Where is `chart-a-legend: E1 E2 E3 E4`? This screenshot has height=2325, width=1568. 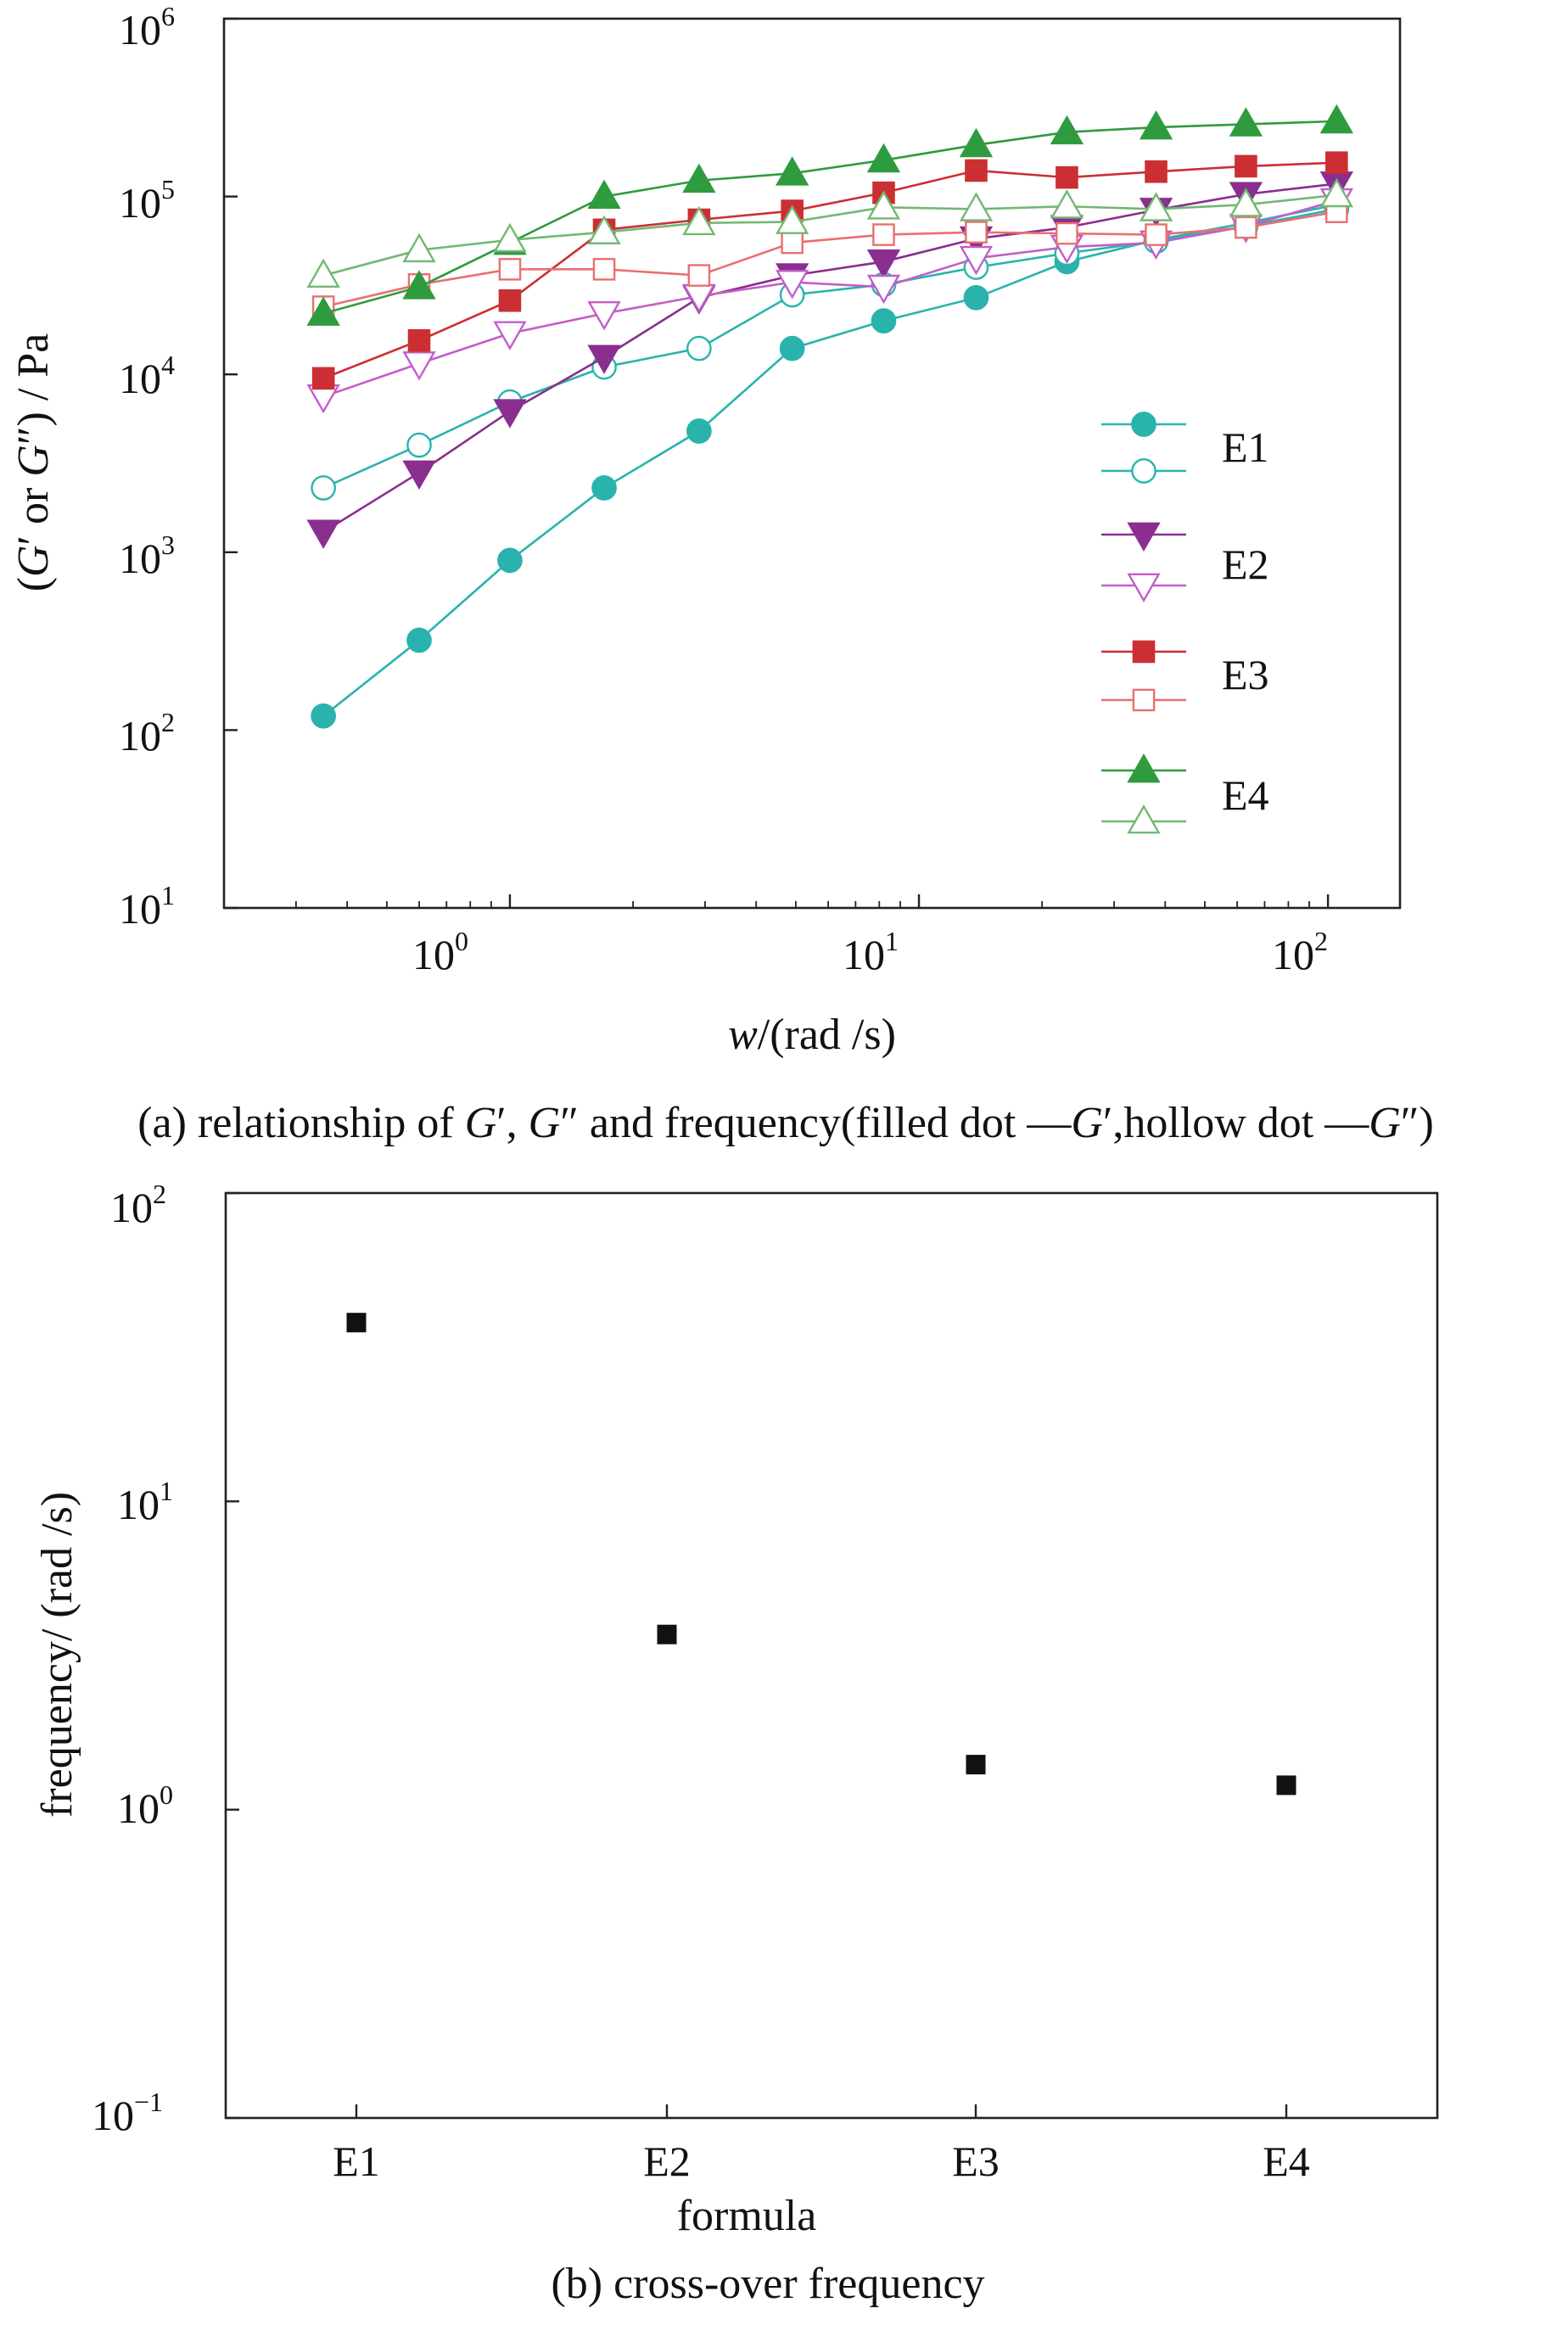
chart-a-legend: E1 E2 E3 E4 is located at coordinates (1185, 623).